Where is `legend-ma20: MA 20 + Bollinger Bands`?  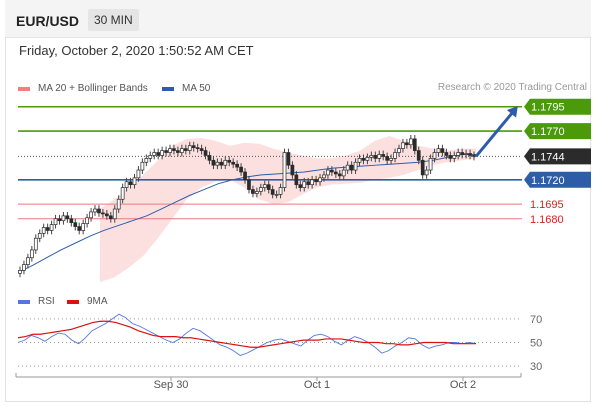 legend-ma20: MA 20 + Bollinger Bands is located at coordinates (83, 88).